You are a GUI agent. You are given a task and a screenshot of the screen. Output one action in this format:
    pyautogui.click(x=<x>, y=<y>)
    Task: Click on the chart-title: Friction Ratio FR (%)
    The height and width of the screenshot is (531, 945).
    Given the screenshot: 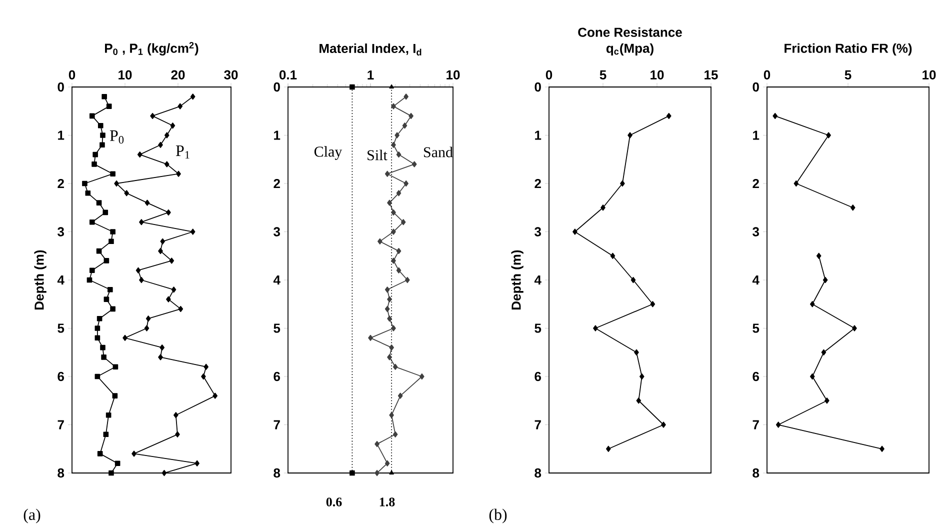 What is the action you would take?
    pyautogui.click(x=848, y=49)
    